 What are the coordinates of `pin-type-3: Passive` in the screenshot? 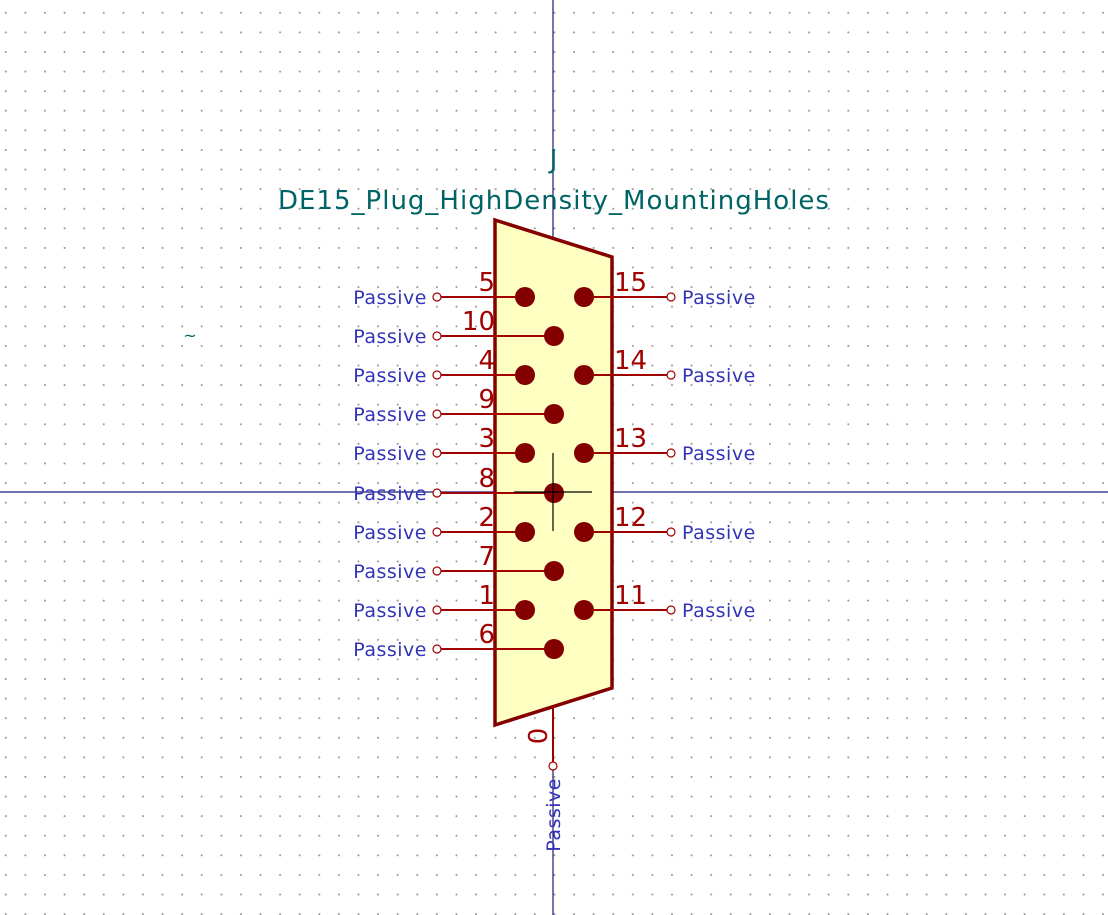 It's located at (390, 454).